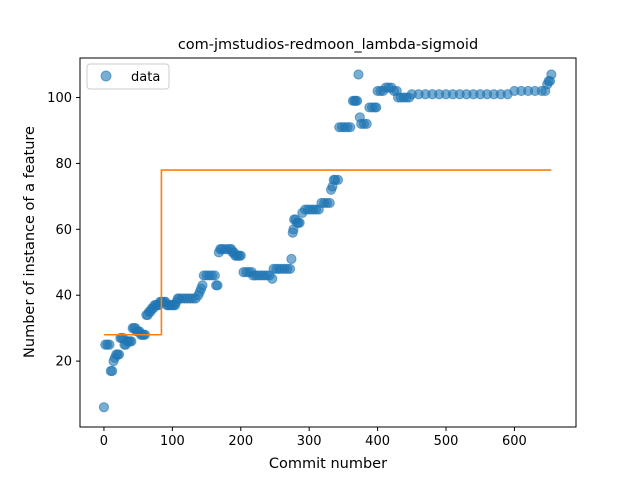 The width and height of the screenshot is (640, 480). Describe the element at coordinates (30, 242) in the screenshot. I see `y-axis-label: Number of instance of a feature` at that location.